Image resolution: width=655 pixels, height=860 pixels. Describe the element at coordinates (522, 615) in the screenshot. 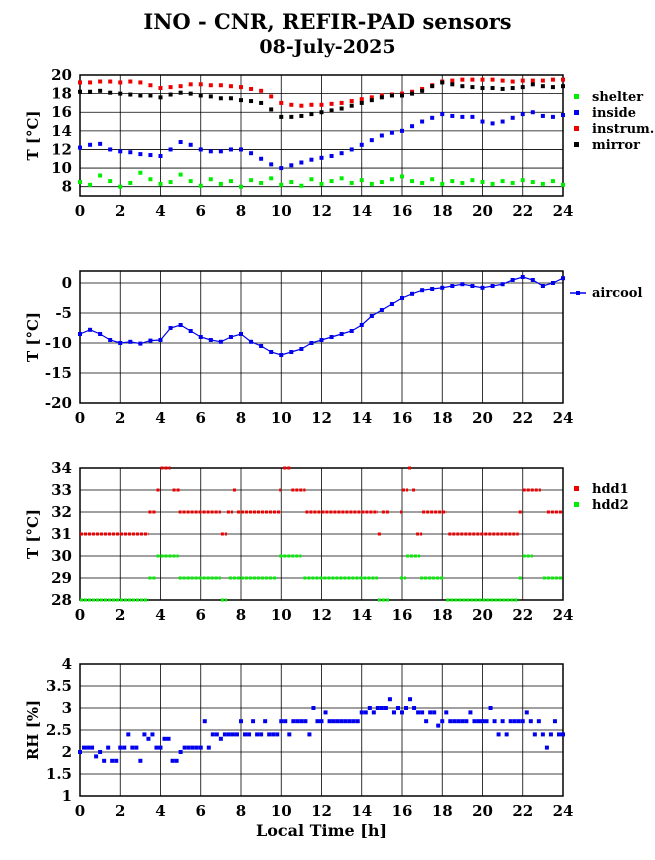

I see `x-tick-label: 22` at that location.